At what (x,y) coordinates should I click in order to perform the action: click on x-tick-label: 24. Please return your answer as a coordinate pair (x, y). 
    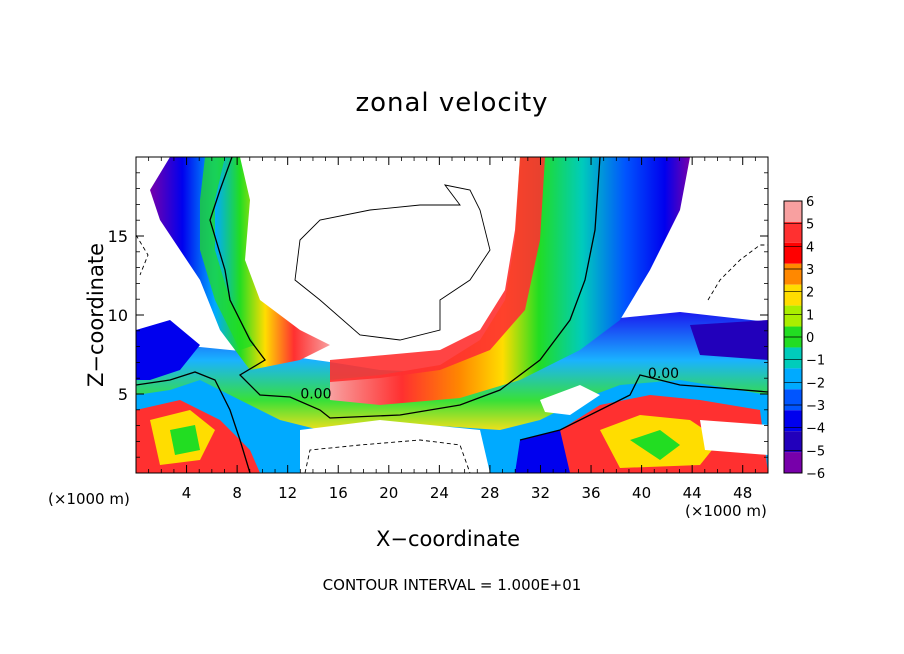
    Looking at the image, I should click on (439, 493).